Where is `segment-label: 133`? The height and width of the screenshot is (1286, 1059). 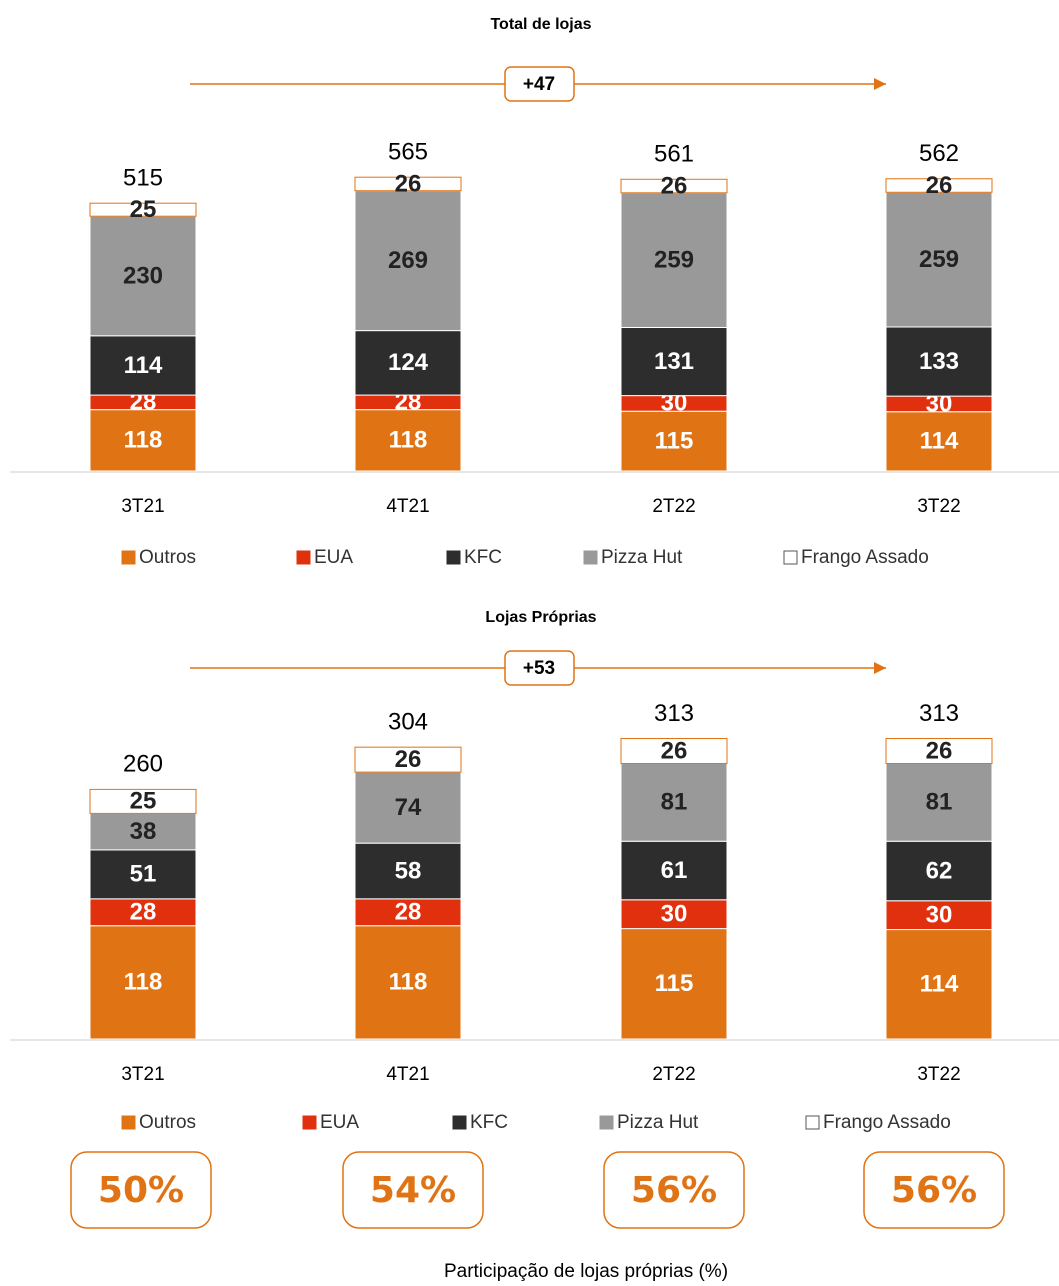 segment-label: 133 is located at coordinates (939, 361).